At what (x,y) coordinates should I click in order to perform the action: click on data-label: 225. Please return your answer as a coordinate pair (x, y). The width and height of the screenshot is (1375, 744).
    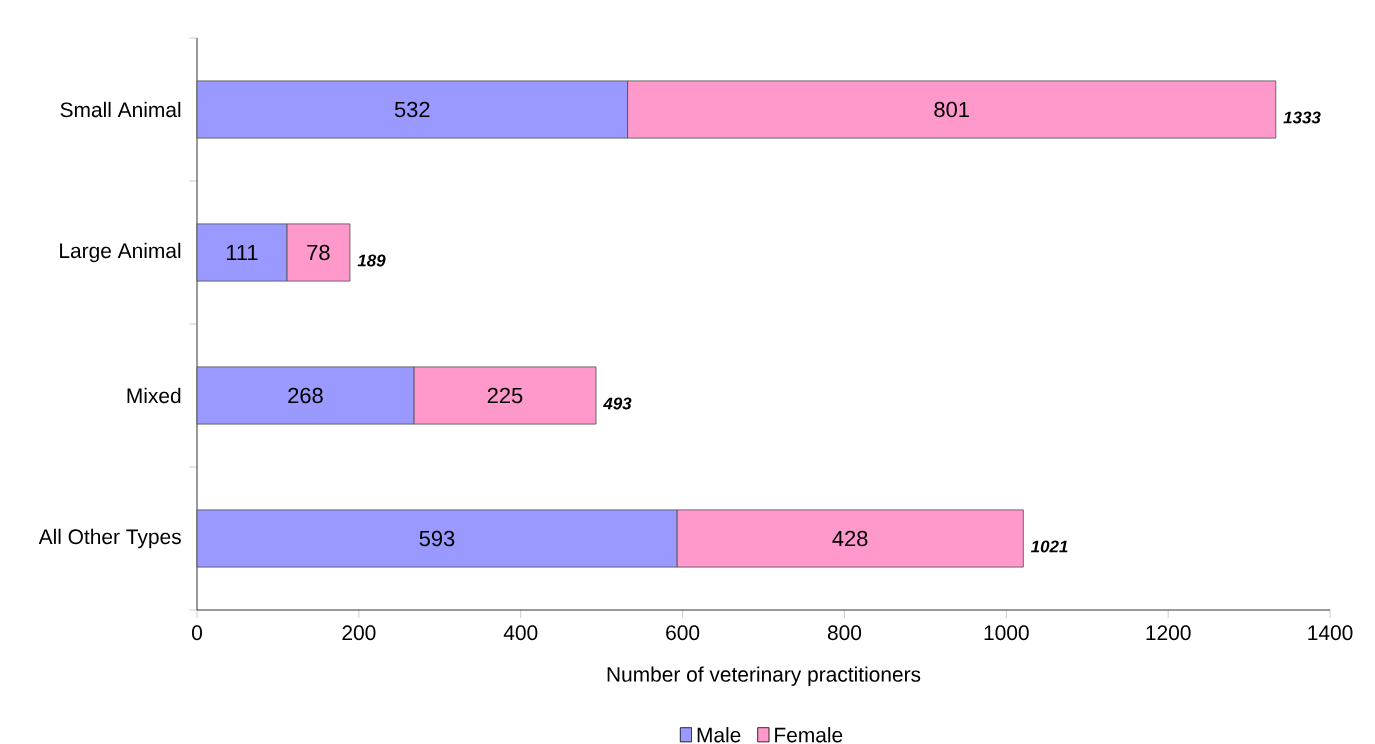
    Looking at the image, I should click on (505, 395).